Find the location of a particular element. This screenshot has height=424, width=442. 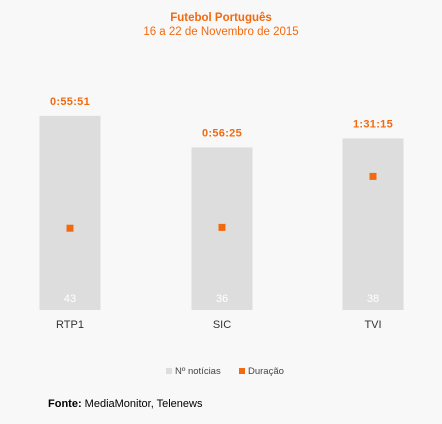

source-label: Fonte: is located at coordinates (65, 404).